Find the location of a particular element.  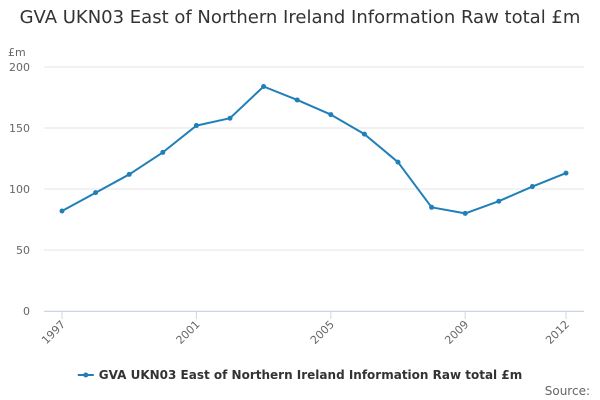

data-point-2002 is located at coordinates (230, 118).